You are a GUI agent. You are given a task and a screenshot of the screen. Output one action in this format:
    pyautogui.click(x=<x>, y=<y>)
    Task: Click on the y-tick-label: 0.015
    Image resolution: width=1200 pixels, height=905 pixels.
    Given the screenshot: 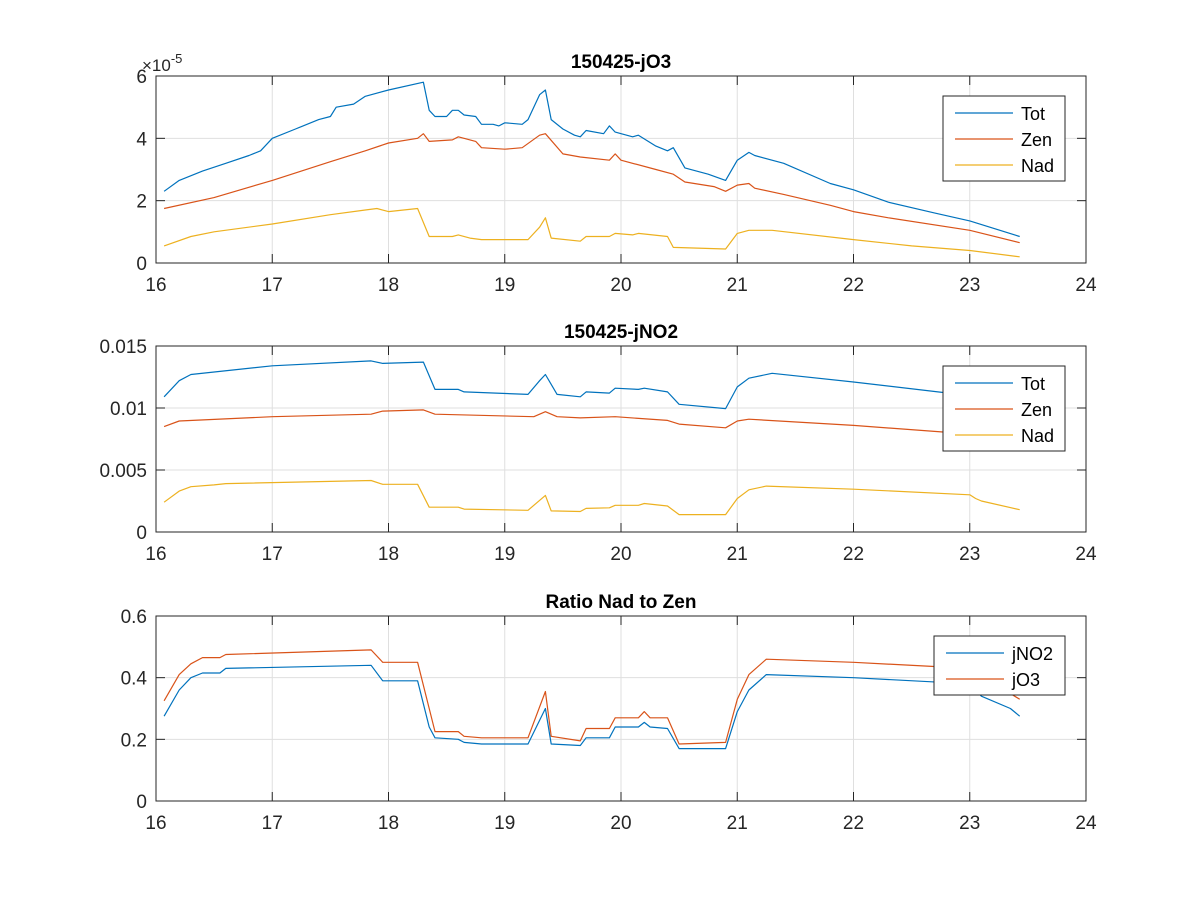 What is the action you would take?
    pyautogui.click(x=123, y=347)
    